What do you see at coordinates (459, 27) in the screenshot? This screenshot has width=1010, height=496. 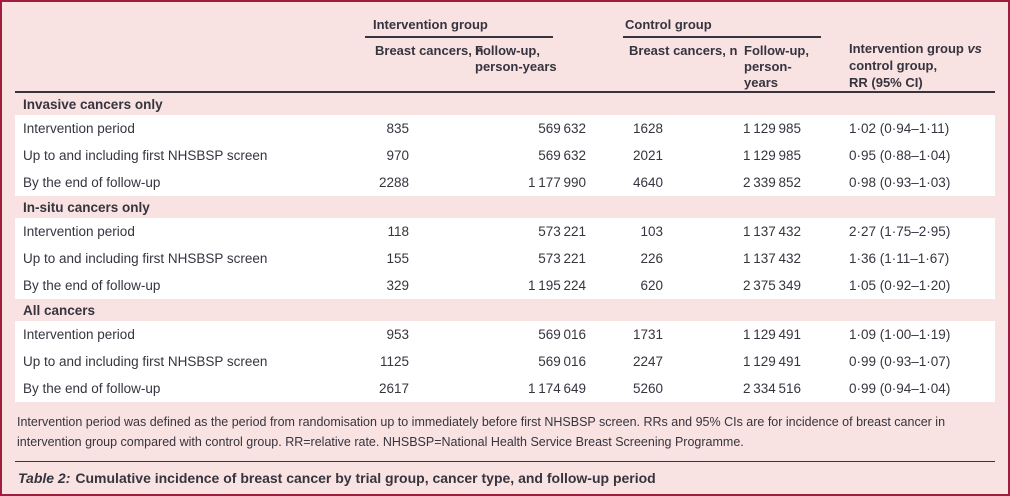 I see `intervention-group-label: Intervention group` at bounding box center [459, 27].